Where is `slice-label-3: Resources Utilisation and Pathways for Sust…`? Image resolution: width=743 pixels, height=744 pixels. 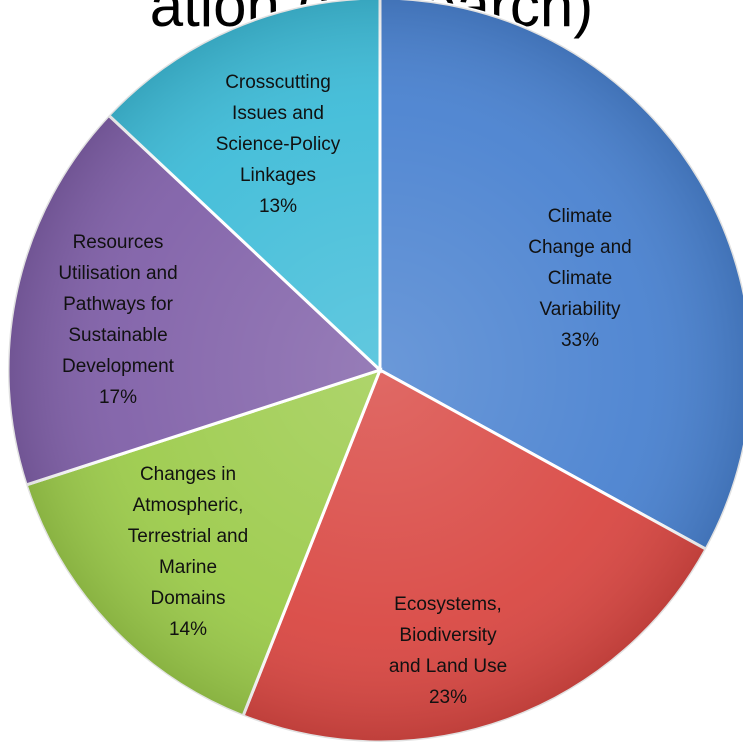
slice-label-3: Resources Utilisation and Pathways for Sust… is located at coordinates (117, 320).